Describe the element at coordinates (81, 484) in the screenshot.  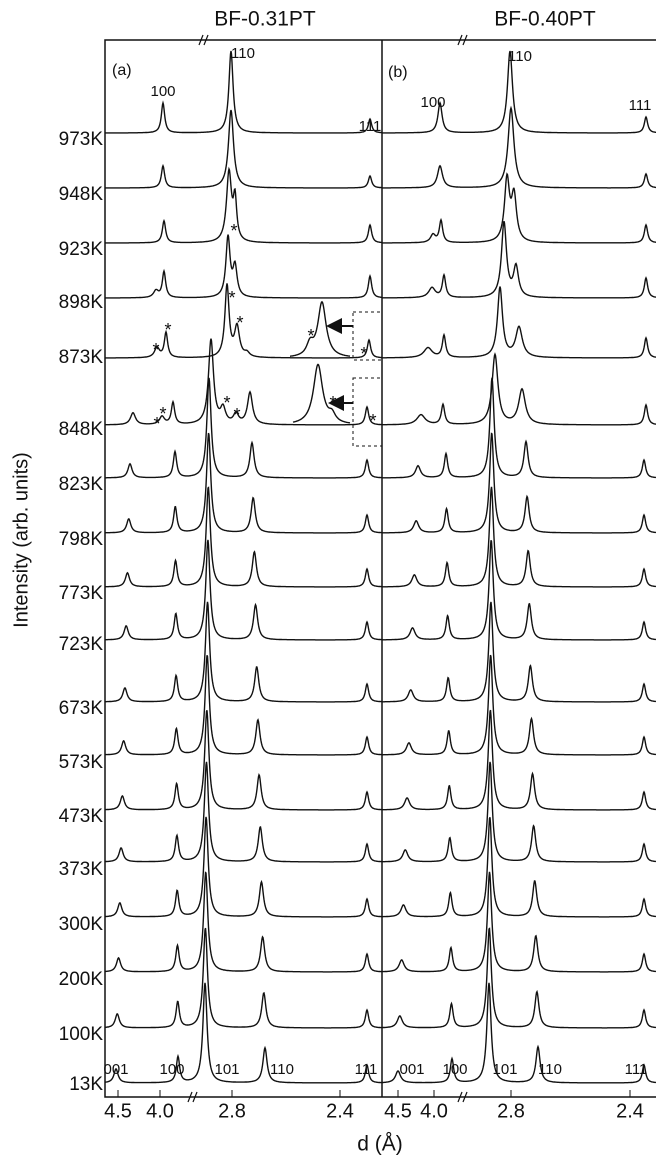
I see `temperature-label: 823K` at that location.